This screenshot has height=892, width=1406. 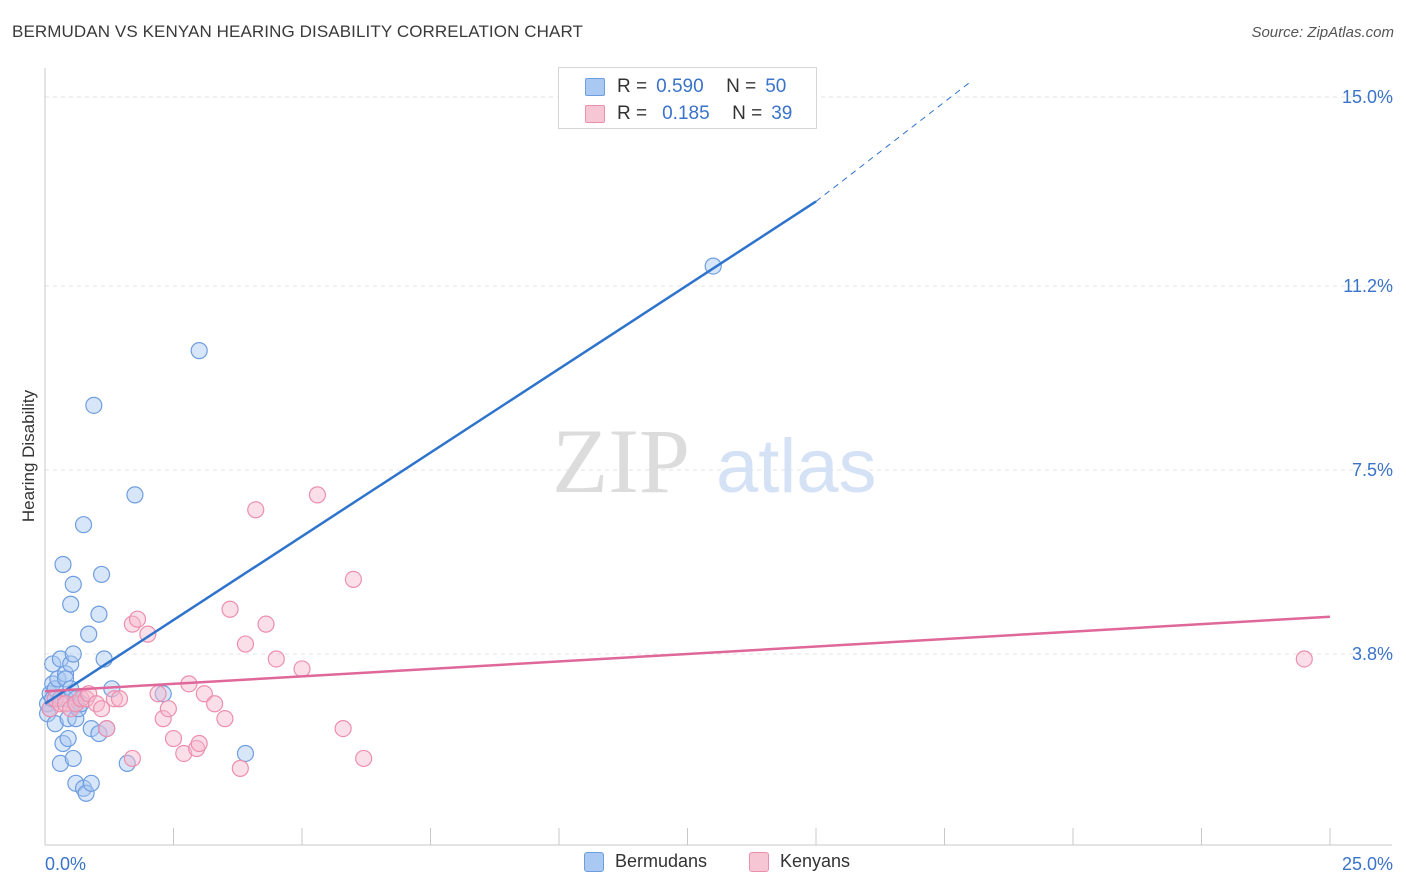 What do you see at coordinates (595, 87) in the screenshot?
I see `legend-swatch-blue` at bounding box center [595, 87].